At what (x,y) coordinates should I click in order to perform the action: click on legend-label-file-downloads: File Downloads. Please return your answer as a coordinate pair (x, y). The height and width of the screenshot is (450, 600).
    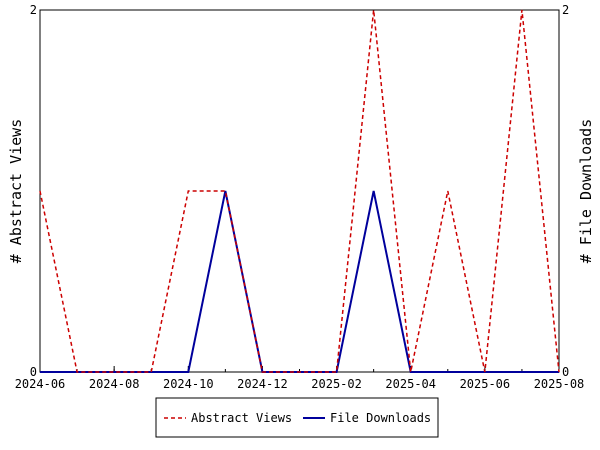
    Looking at the image, I should click on (380, 418).